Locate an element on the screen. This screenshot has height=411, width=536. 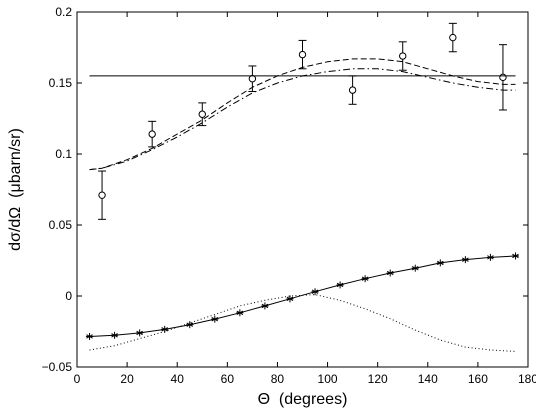
x-tick-label: 140 is located at coordinates (428, 379).